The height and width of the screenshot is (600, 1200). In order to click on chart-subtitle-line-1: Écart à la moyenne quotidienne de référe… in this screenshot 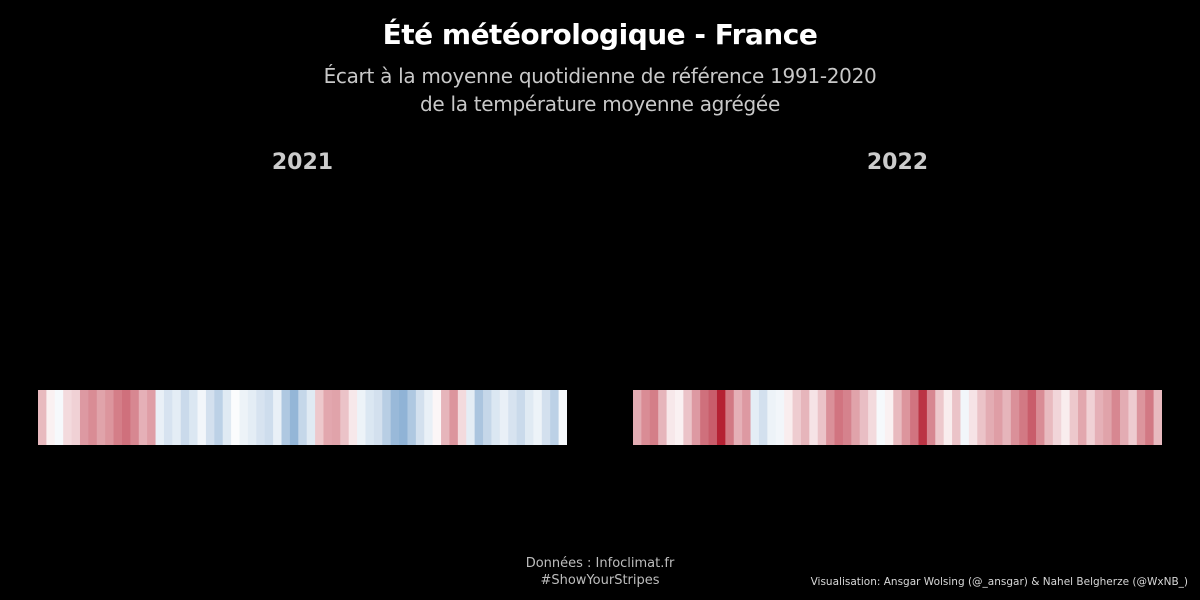, I will do `click(600, 76)`.